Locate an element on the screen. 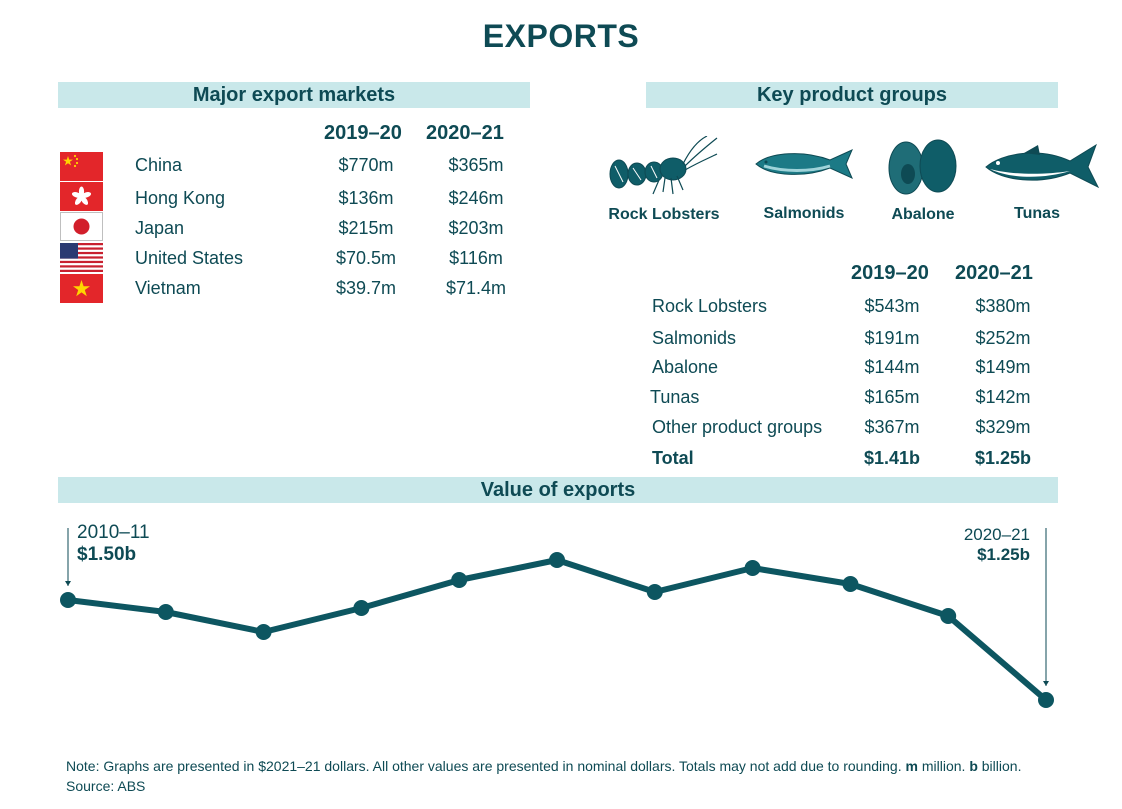 Image resolution: width=1122 pixels, height=809 pixels. annotation-start-year: 2010–11 is located at coordinates (113, 532).